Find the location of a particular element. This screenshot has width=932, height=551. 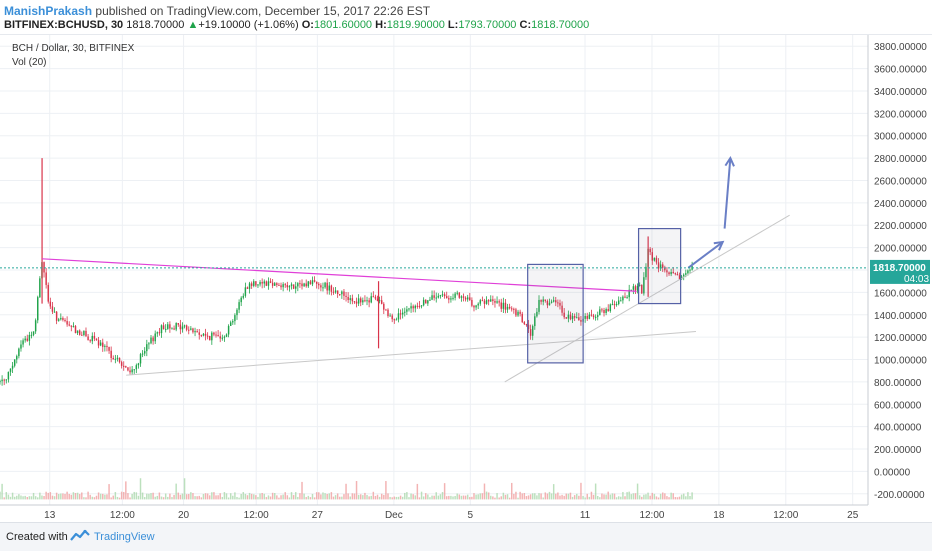

y-tick-label: 3400.00000 is located at coordinates (900, 92).